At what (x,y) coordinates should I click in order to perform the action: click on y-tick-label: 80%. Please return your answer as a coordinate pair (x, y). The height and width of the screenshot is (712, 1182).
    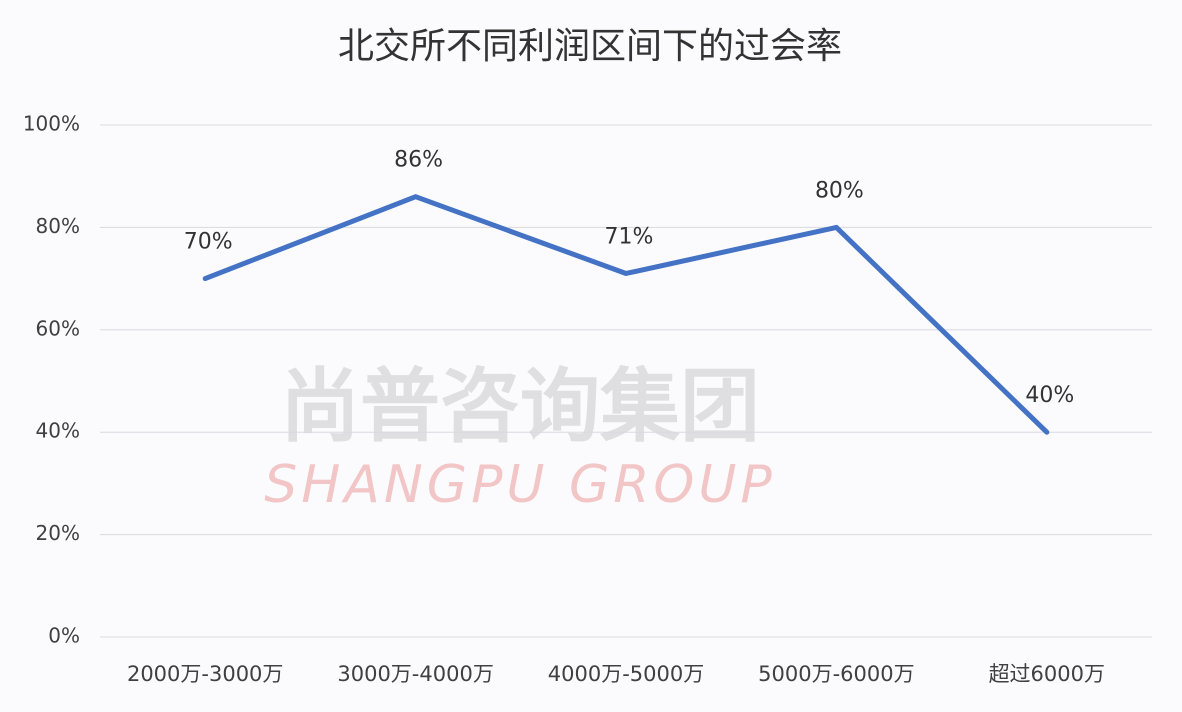
    Looking at the image, I should click on (58, 226).